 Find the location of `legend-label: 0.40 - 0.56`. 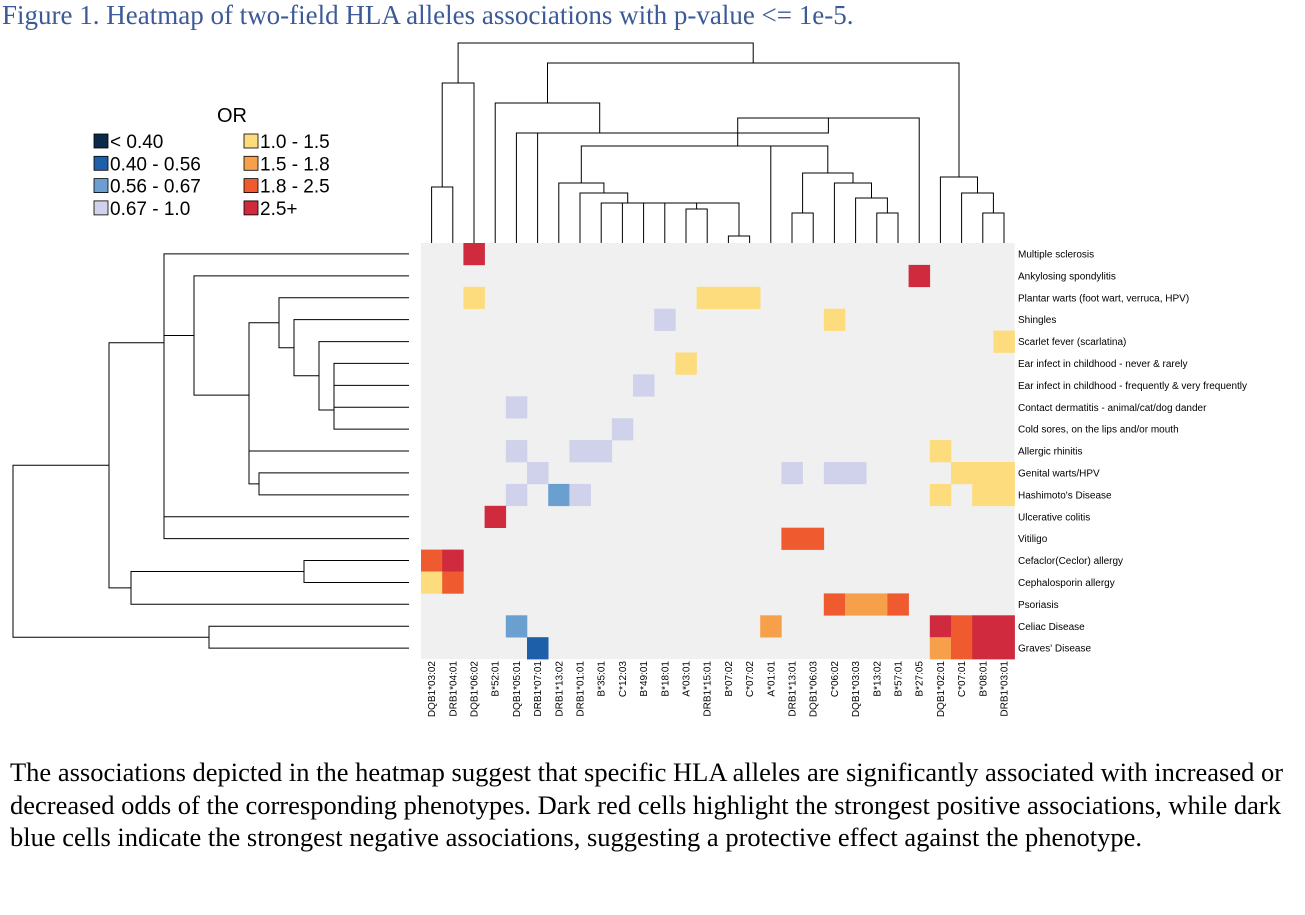

legend-label: 0.40 - 0.56 is located at coordinates (155, 164).